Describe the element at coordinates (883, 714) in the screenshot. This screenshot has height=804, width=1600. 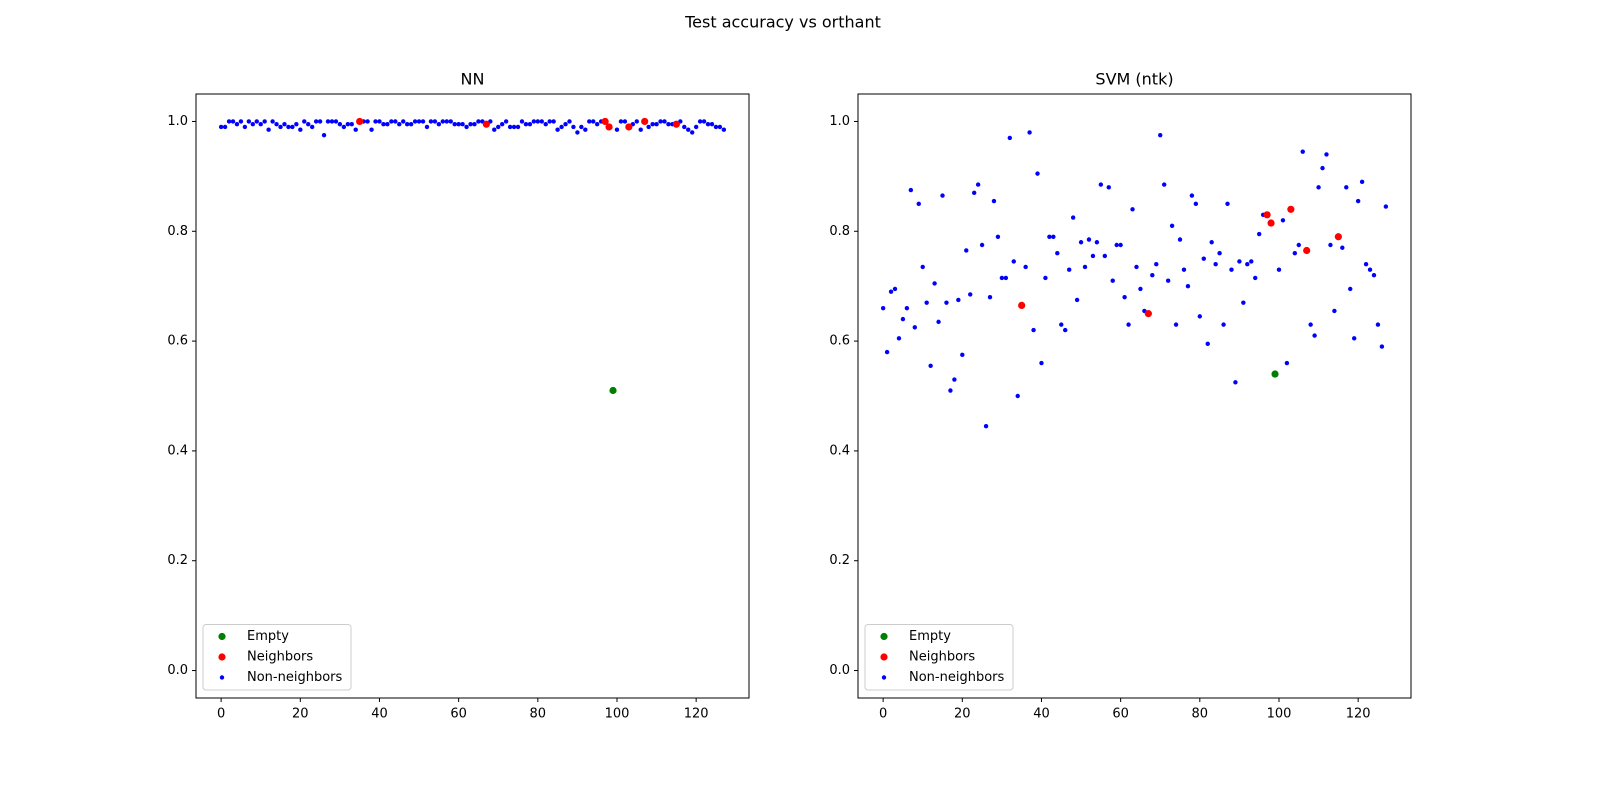
I see `x-tick-label: 0` at that location.